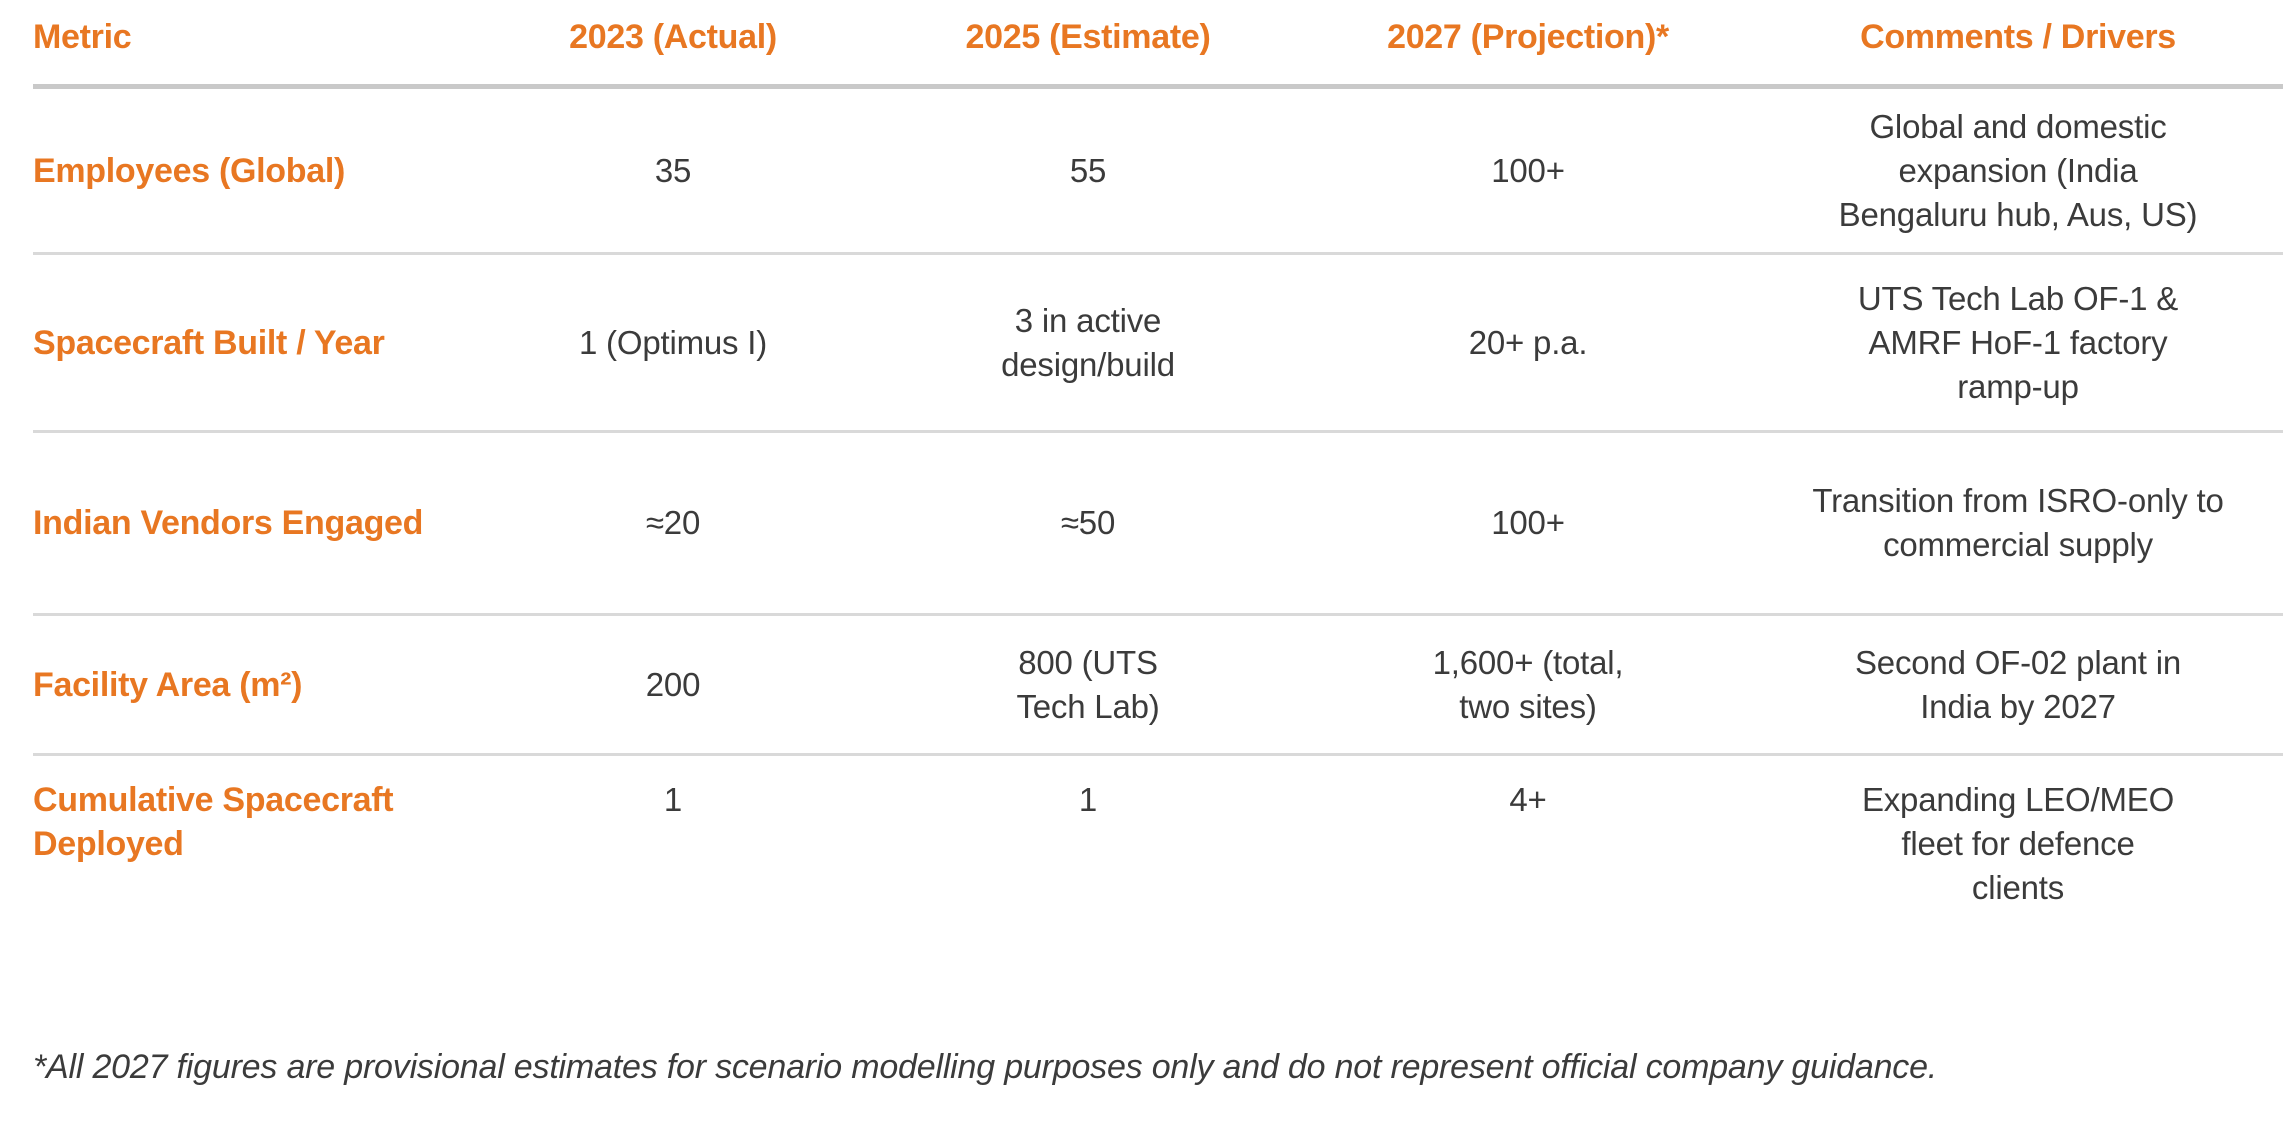  What do you see at coordinates (1088, 799) in the screenshot?
I see `value-cell-2025: 1` at bounding box center [1088, 799].